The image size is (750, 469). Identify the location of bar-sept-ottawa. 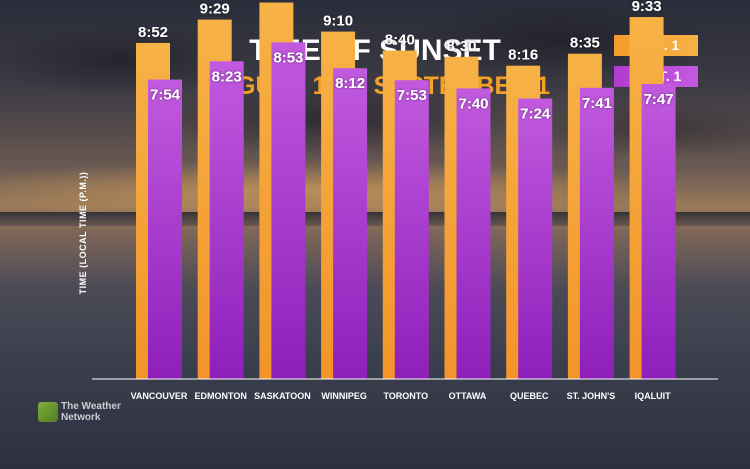
(473, 233).